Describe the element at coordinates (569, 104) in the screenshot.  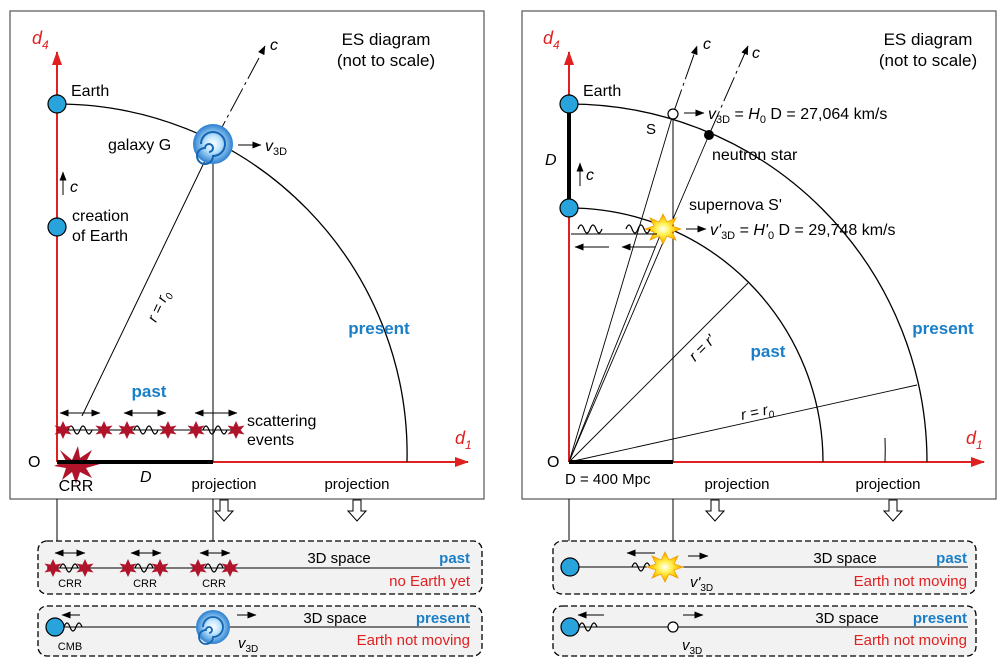
I see `right-earth-node` at that location.